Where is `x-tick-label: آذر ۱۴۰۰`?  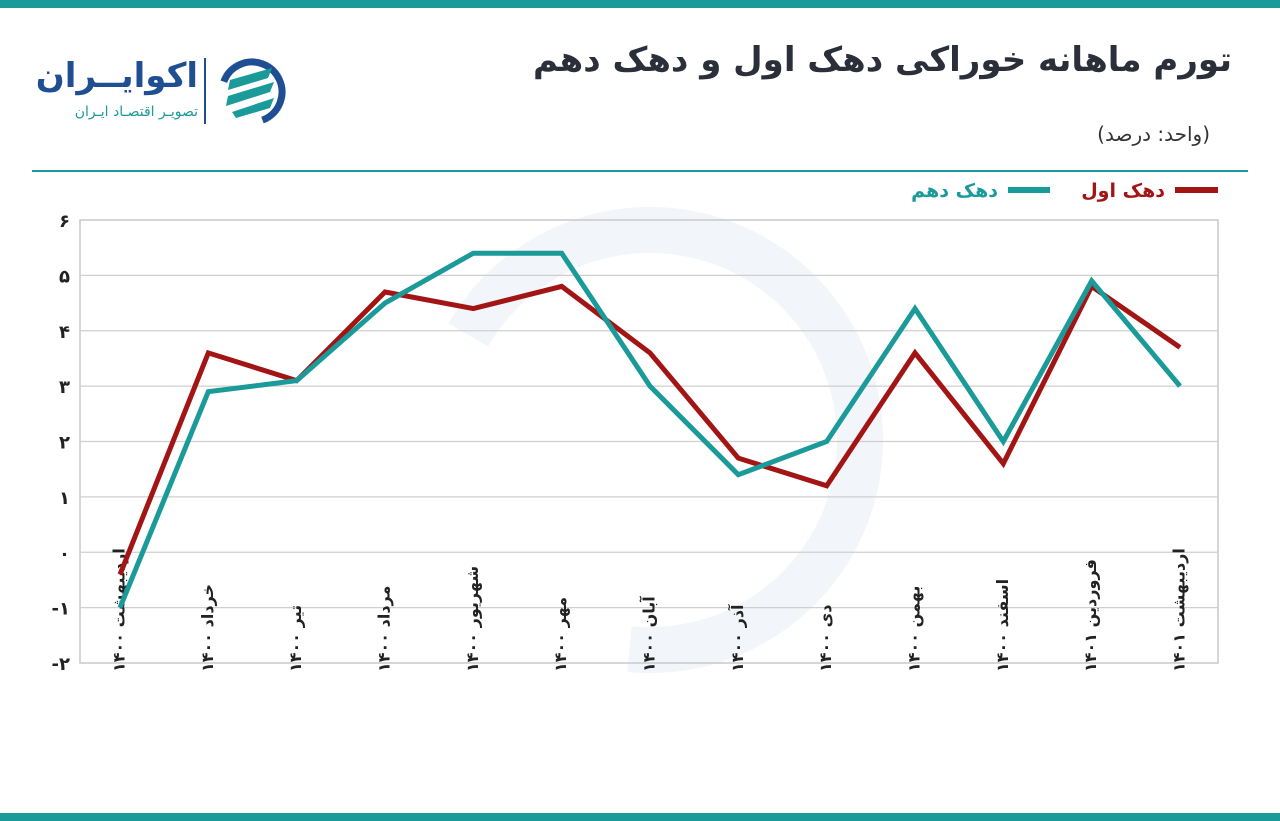 x-tick-label: آذر ۱۴۰۰ is located at coordinates (737, 638).